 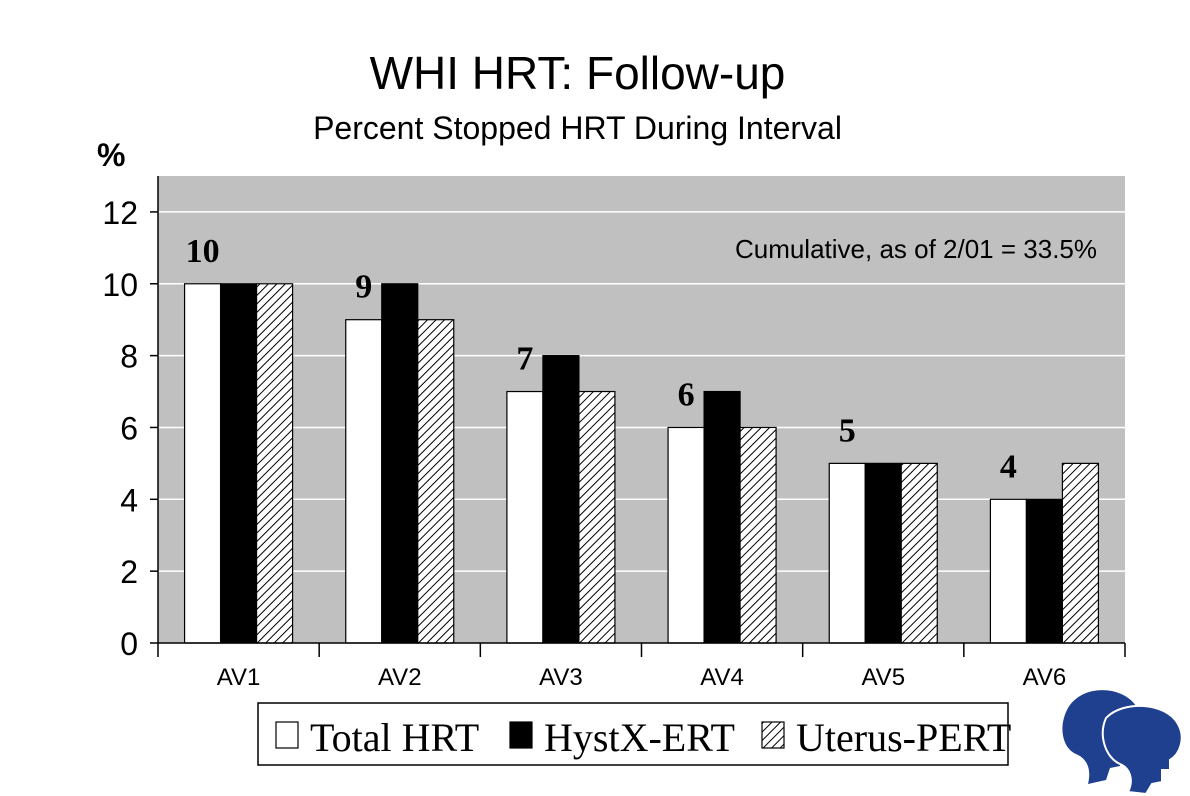 I want to click on legend-label: Total HRT, so click(x=394, y=737).